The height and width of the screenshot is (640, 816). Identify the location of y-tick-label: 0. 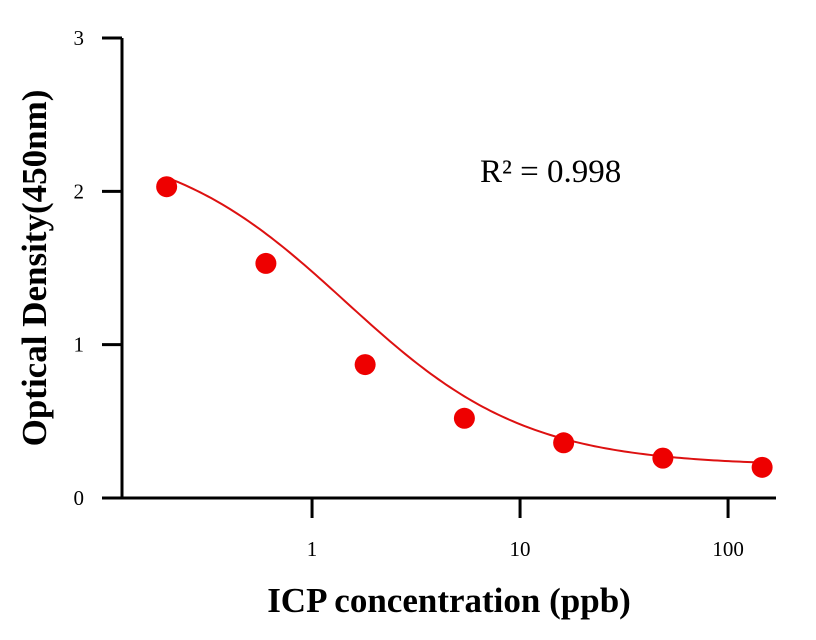
(79, 498).